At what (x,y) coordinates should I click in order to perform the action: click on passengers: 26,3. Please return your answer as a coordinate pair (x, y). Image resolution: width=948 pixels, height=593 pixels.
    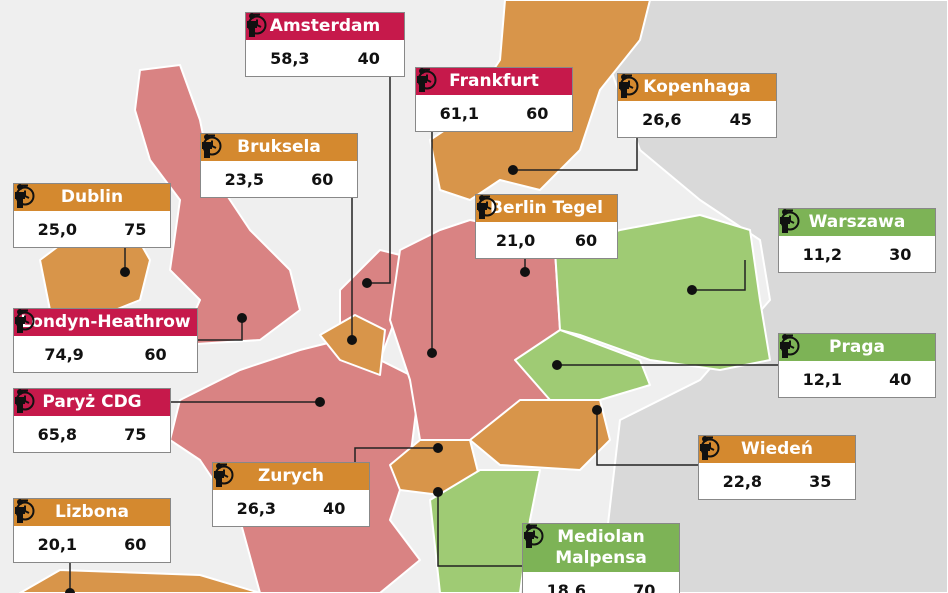
    Looking at the image, I should click on (245, 490).